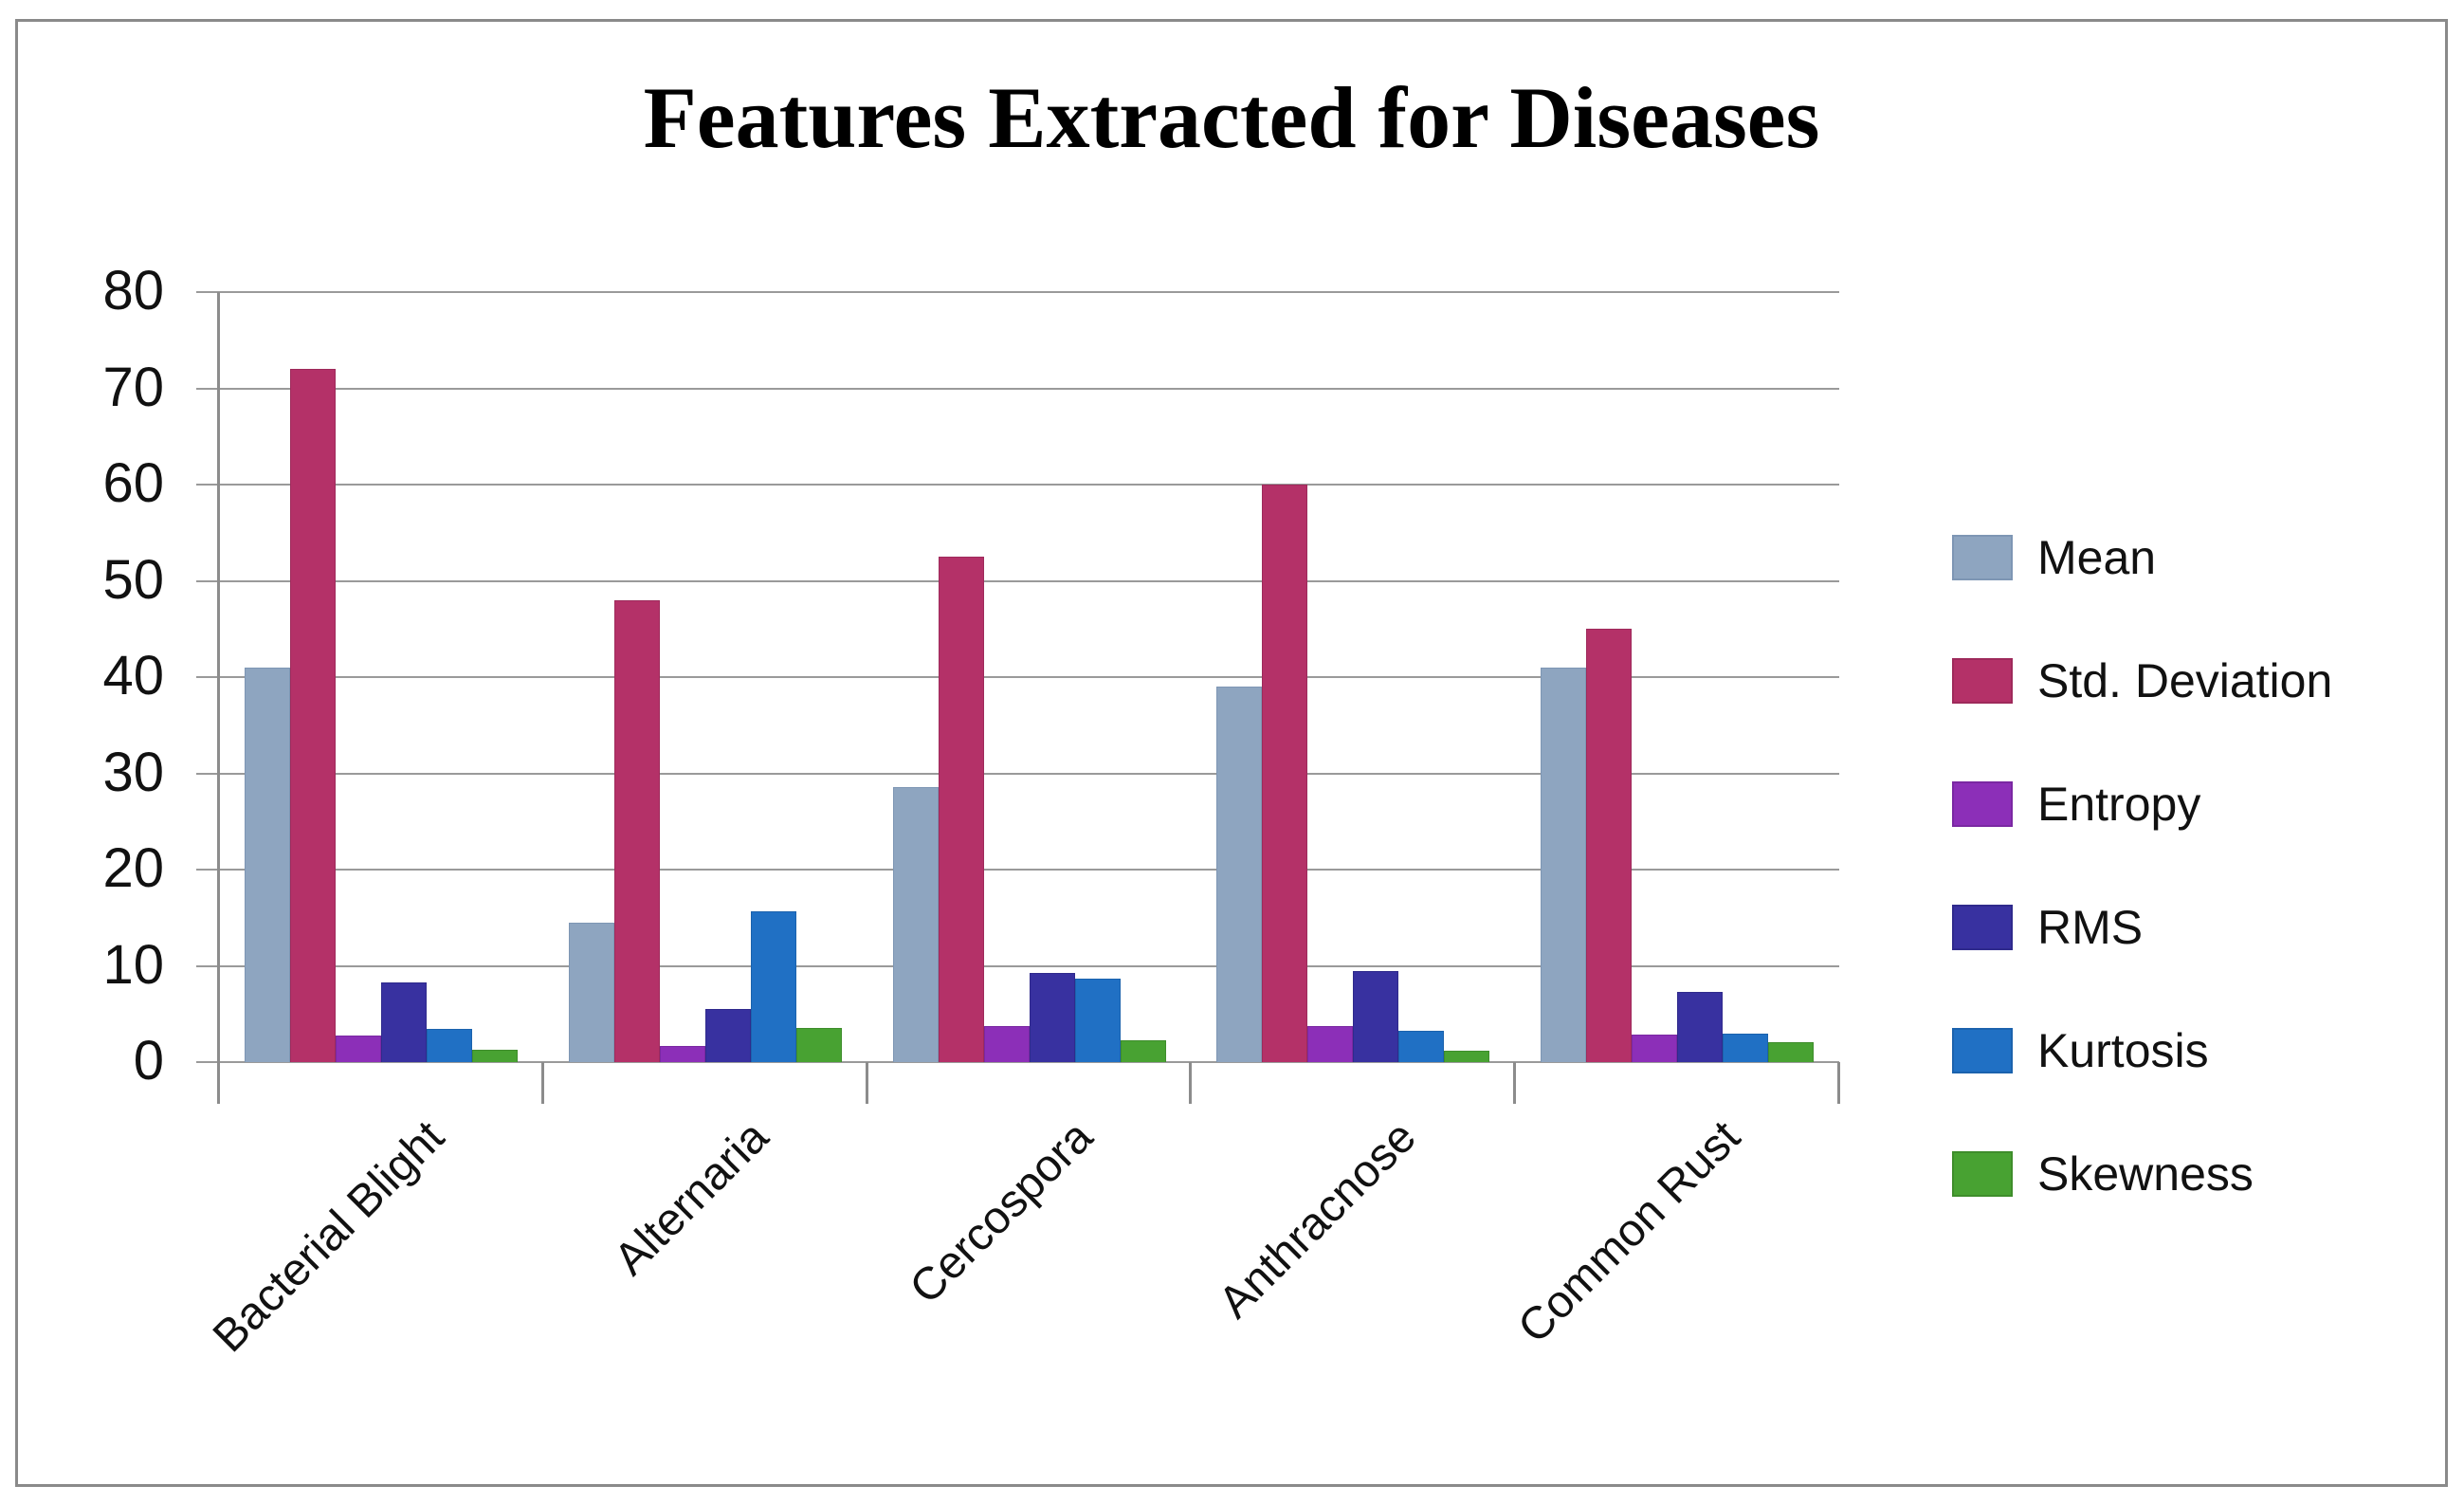 The image size is (2464, 1504). Describe the element at coordinates (2097, 557) in the screenshot. I see `legend-label-mean: Mean` at that location.